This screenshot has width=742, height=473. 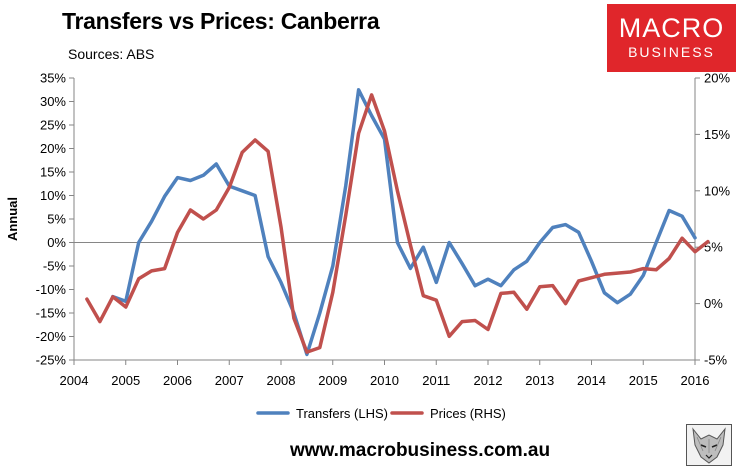 I want to click on chart-legend: Transfers (LHS) Prices (RHS), so click(x=381, y=413).